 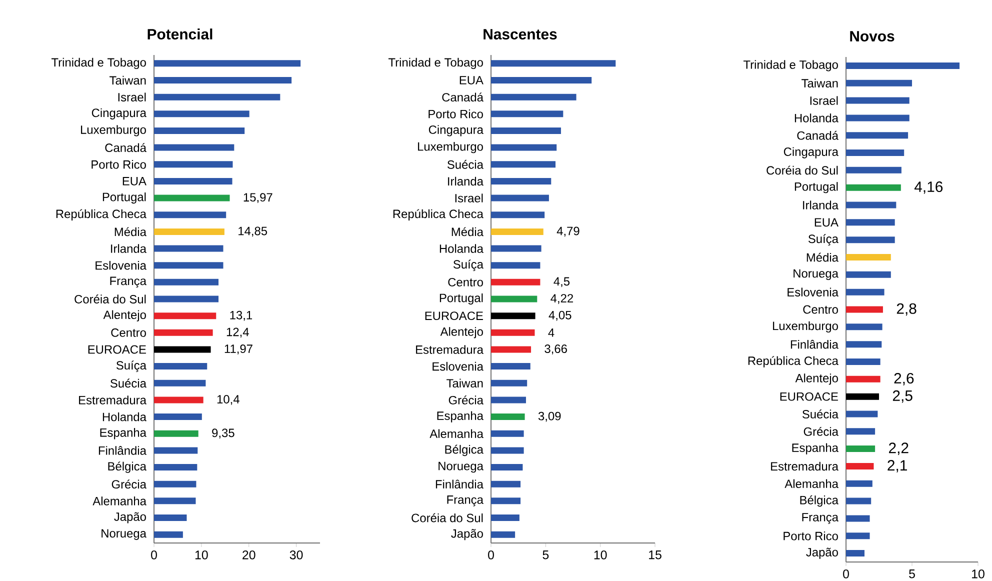 I want to click on data-label: 14,85, so click(x=253, y=231).